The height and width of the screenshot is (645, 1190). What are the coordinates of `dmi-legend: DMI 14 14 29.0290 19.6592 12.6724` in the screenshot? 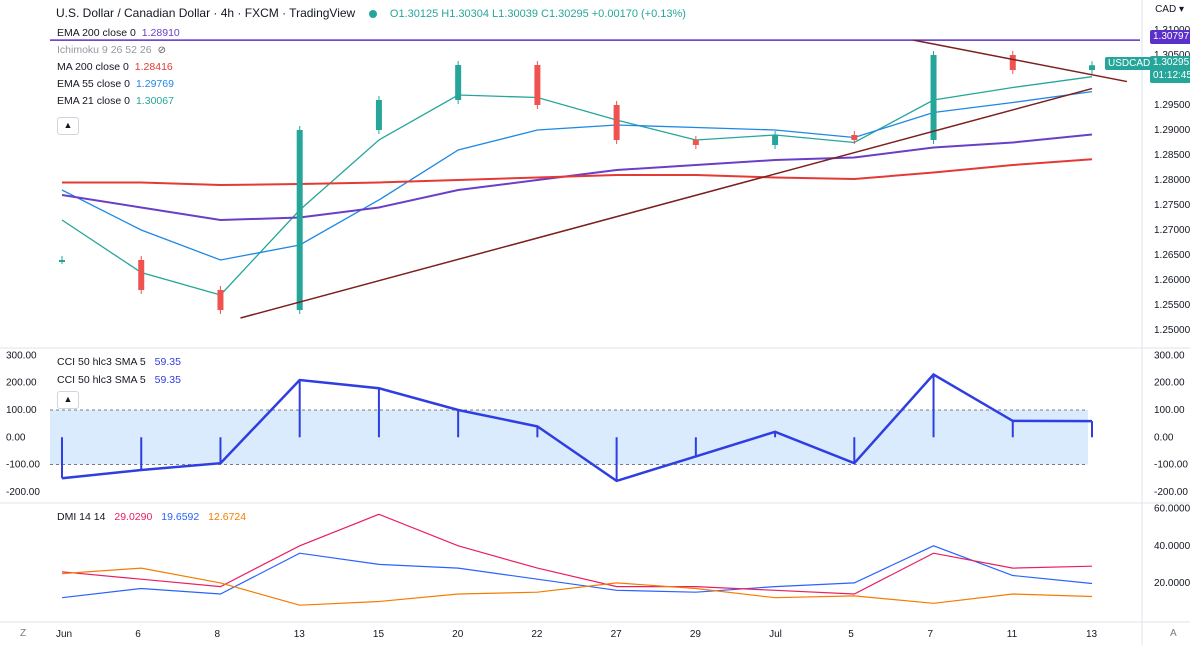 It's located at (151, 517).